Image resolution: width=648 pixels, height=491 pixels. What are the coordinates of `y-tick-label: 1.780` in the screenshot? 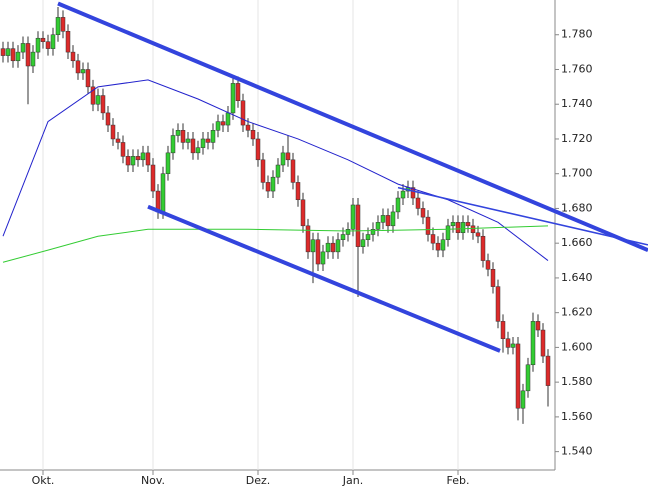 It's located at (577, 34).